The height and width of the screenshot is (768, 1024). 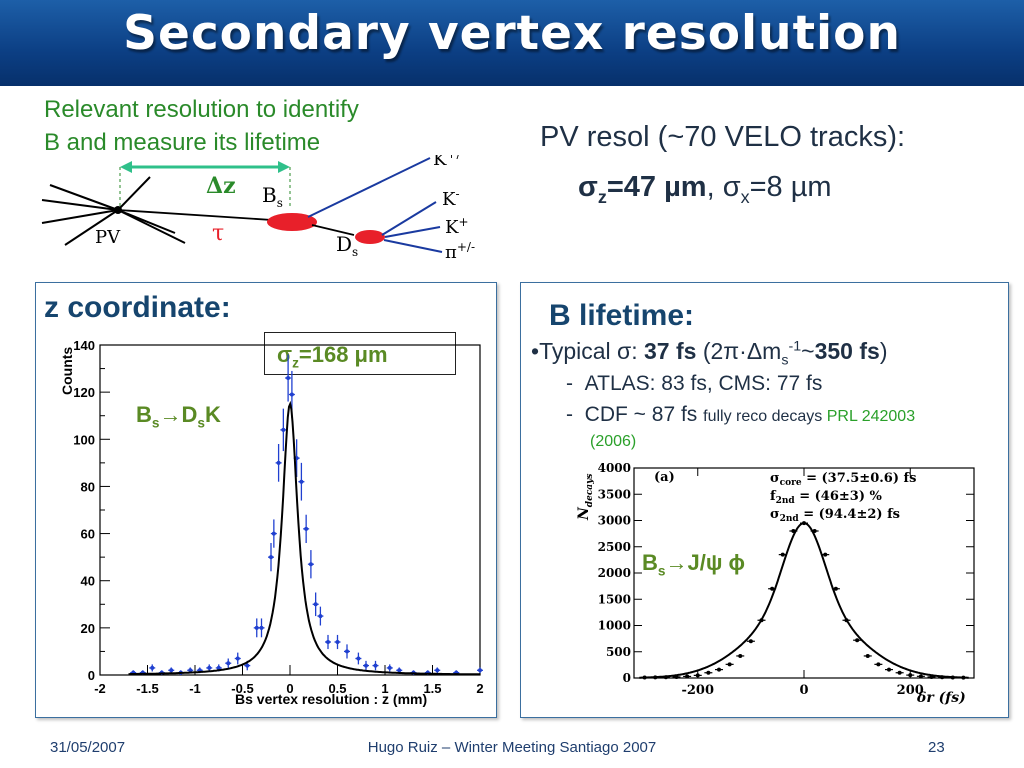 I want to click on ds-flight-line, so click(x=333, y=230).